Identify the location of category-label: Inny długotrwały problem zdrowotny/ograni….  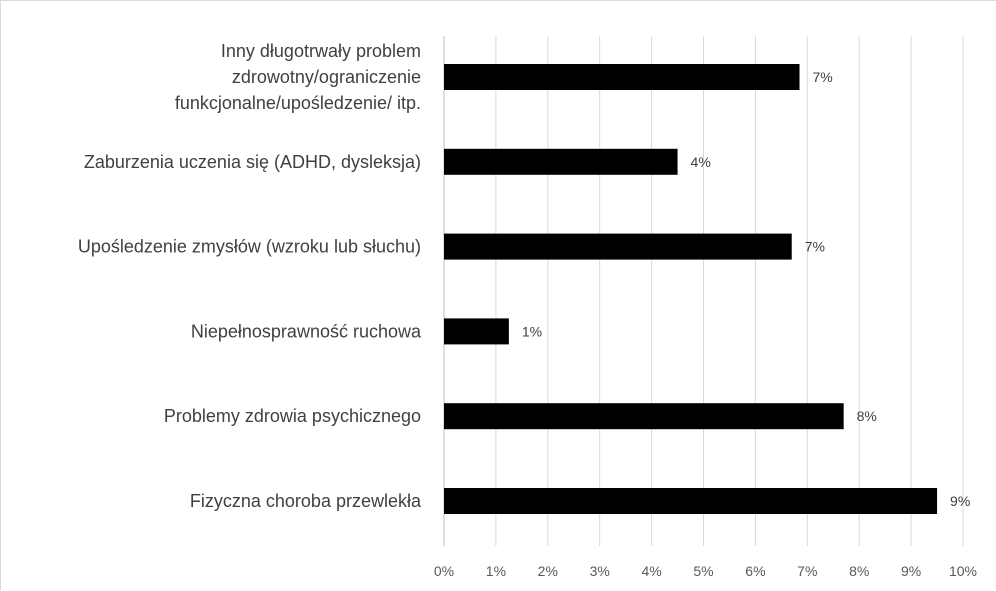
(298, 77).